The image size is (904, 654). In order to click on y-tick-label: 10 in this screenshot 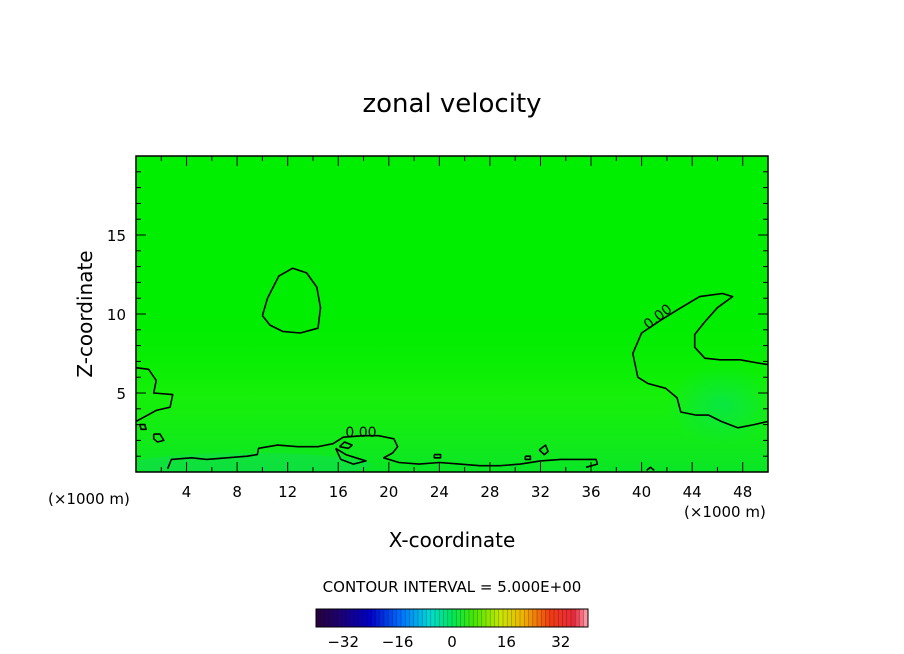, I will do `click(116, 315)`.